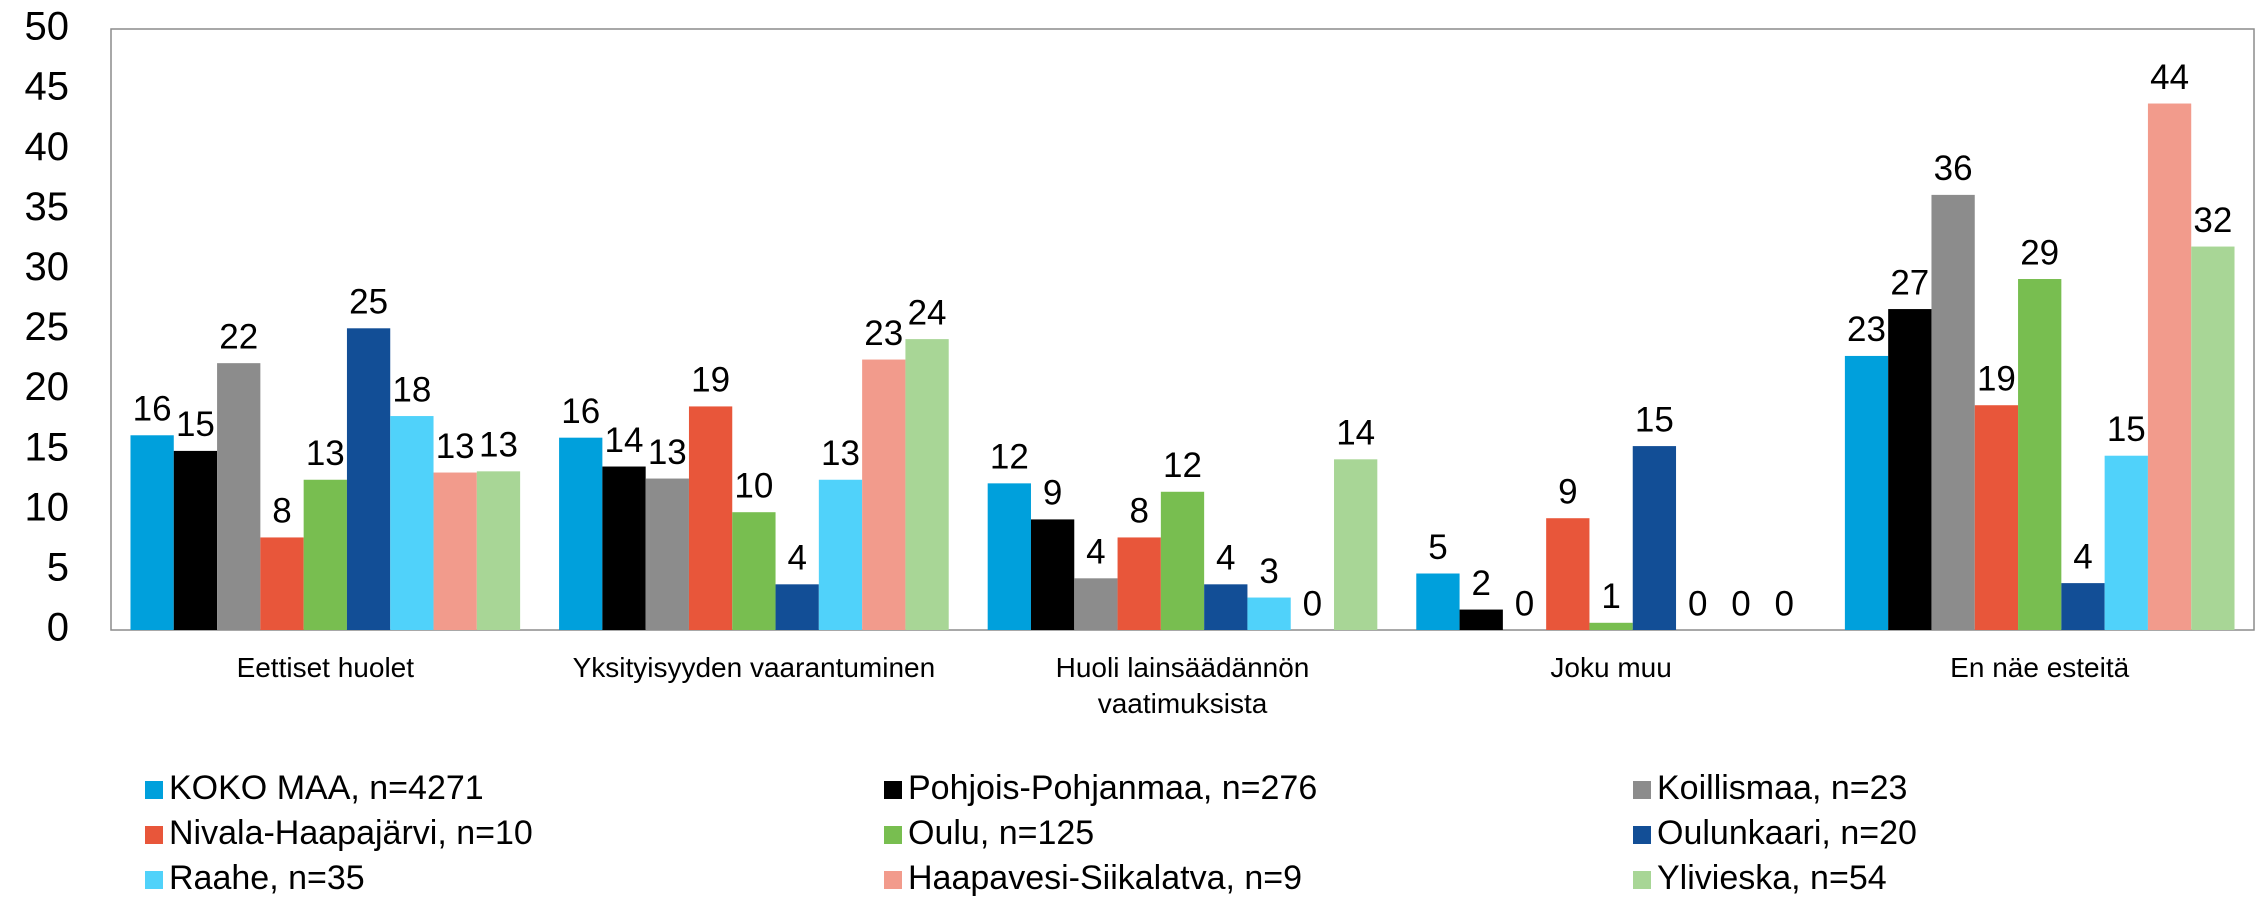 Image resolution: width=2260 pixels, height=898 pixels. Describe the element at coordinates (2212, 220) in the screenshot. I see `data-label: 32` at that location.